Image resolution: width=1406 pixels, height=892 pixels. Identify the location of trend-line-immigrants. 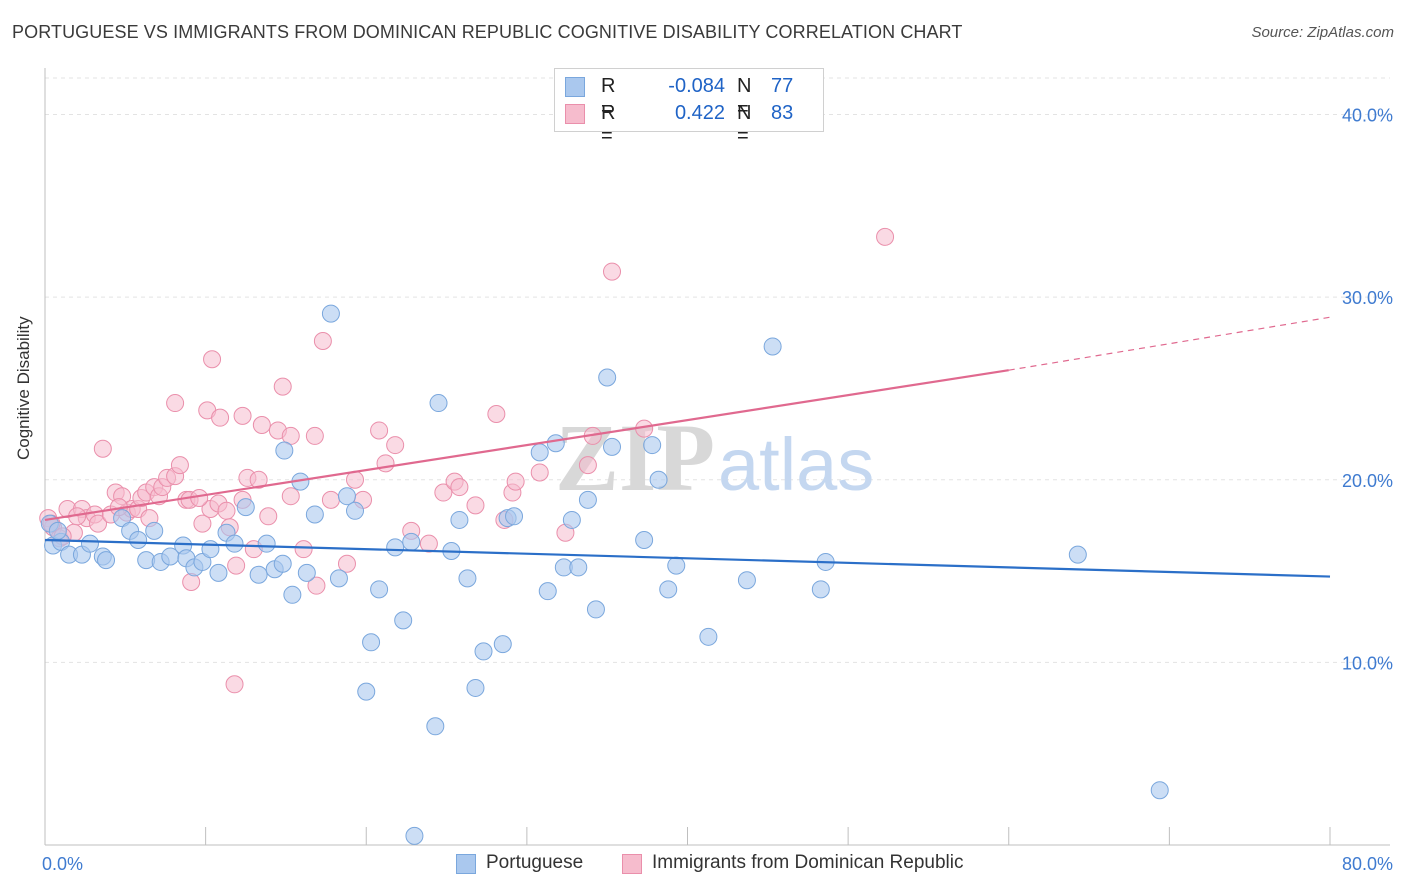
(526, 445).